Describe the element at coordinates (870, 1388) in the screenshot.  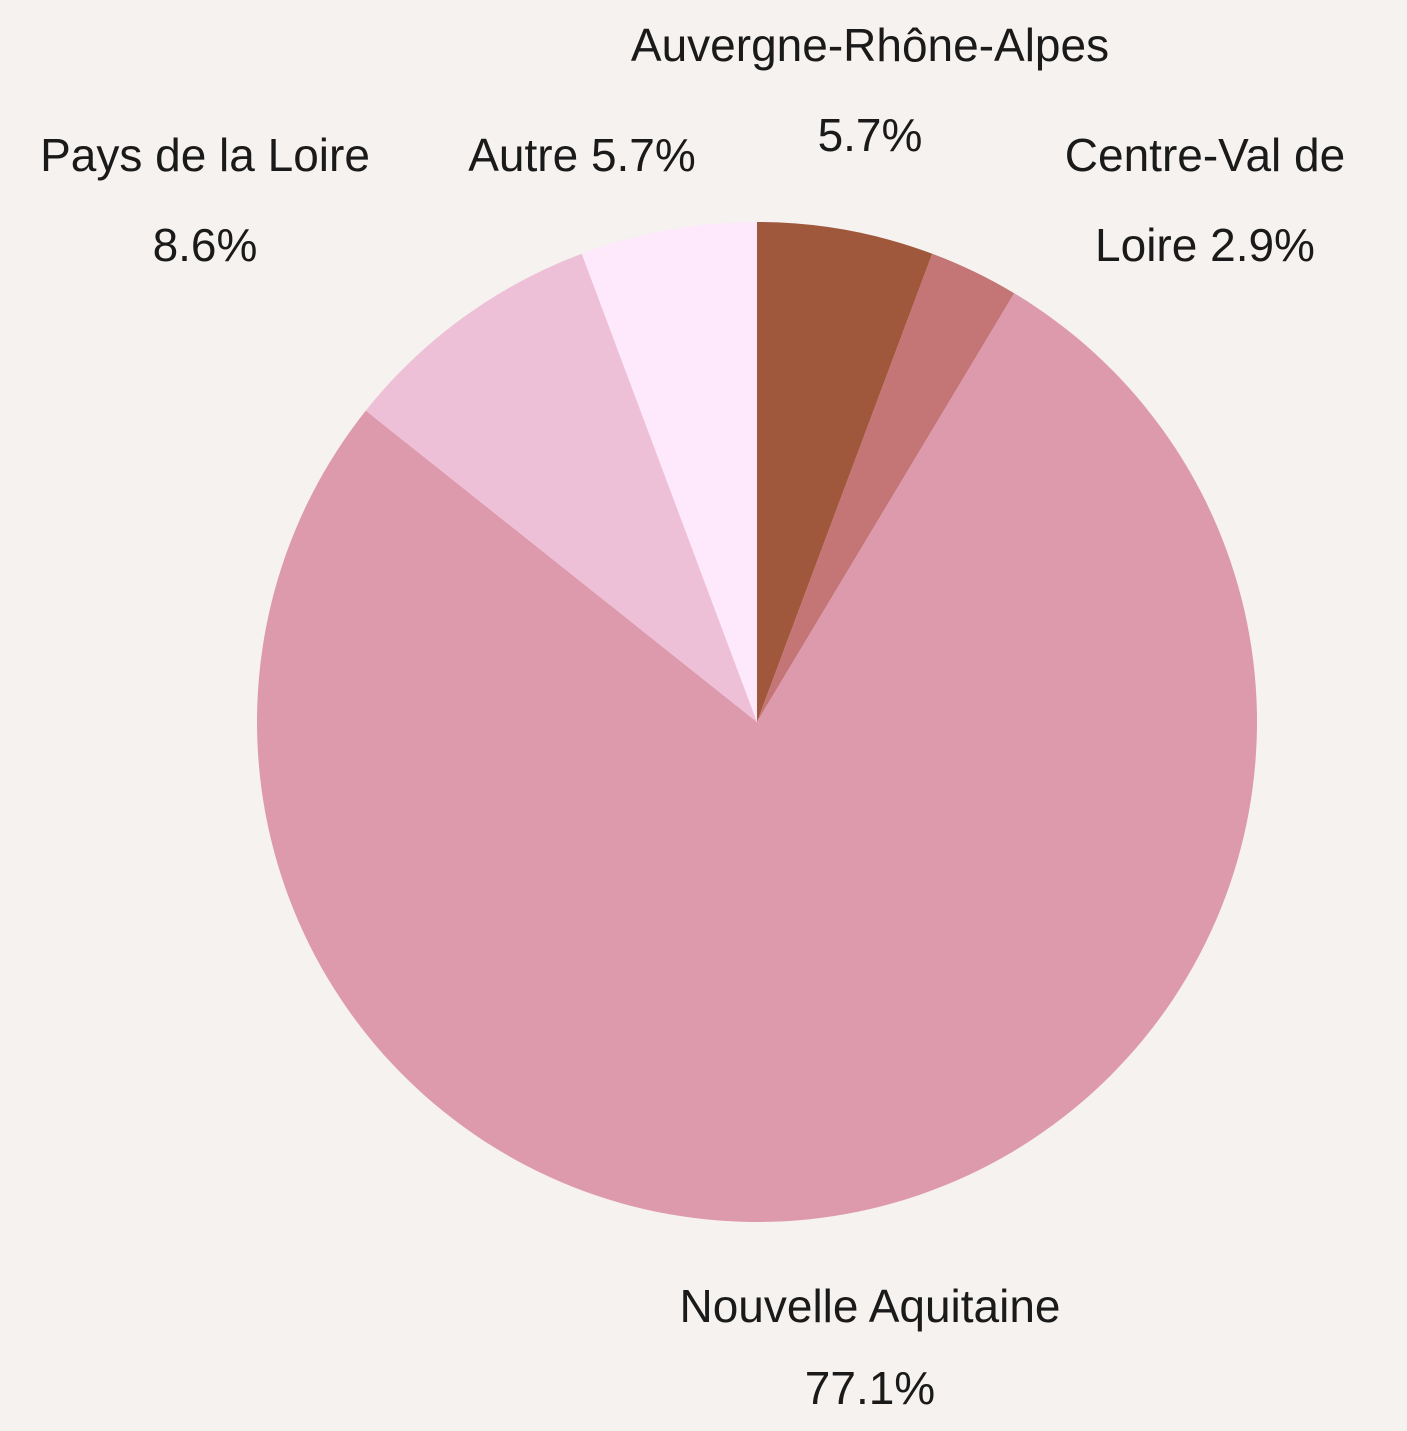
I see `value-label: 77.1%` at that location.